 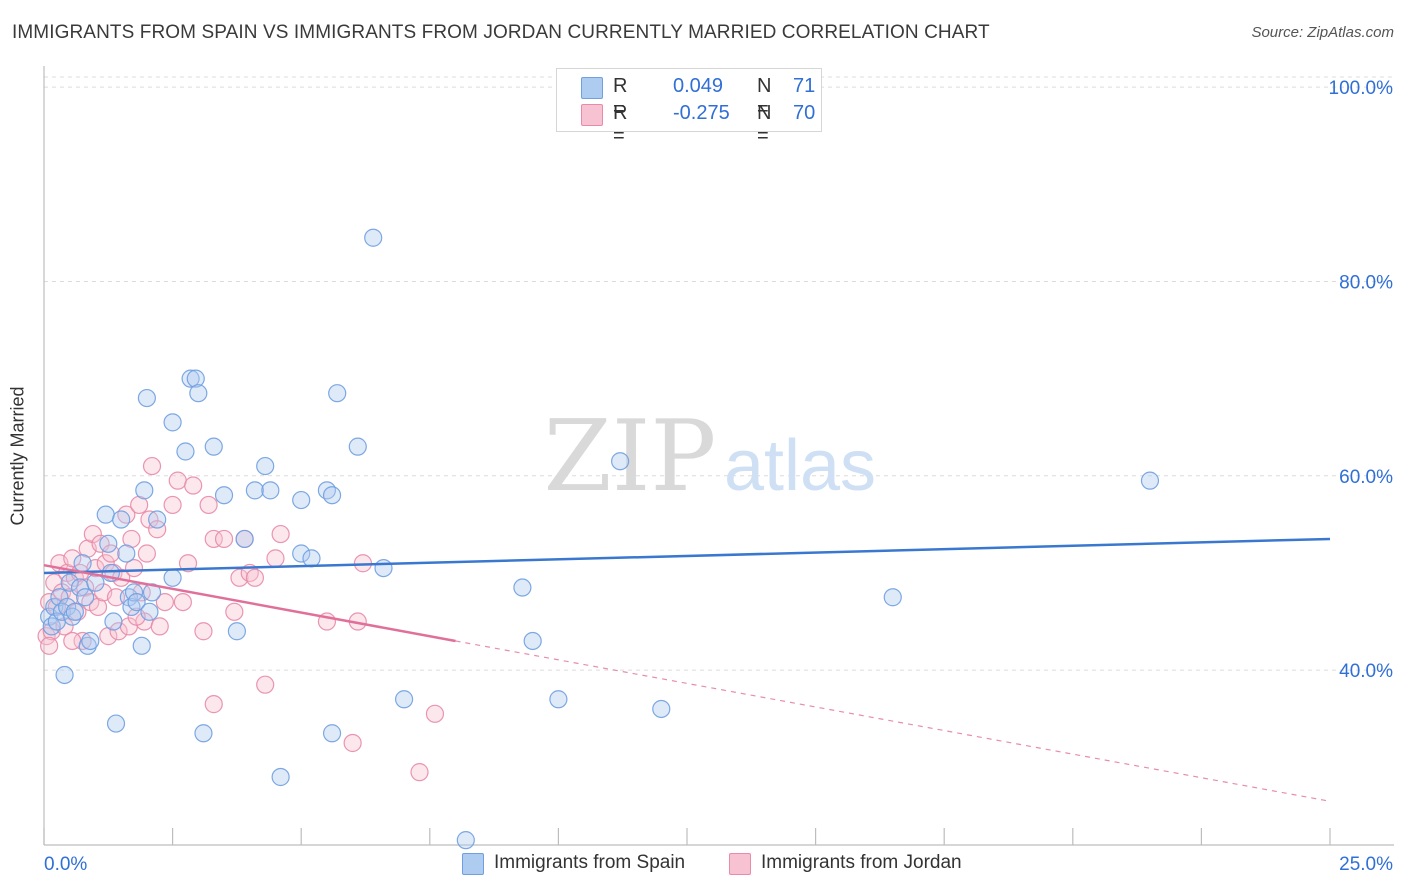 I want to click on legend-r-label: R =, so click(x=620, y=124).